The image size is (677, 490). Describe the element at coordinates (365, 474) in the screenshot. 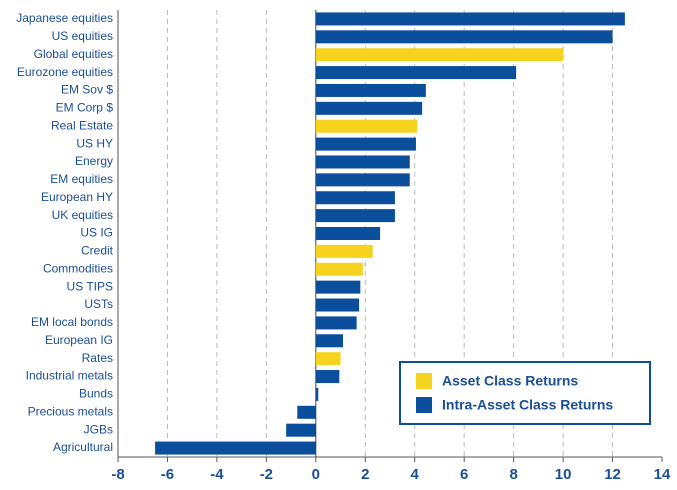

I see `x-tick-label: 2` at that location.